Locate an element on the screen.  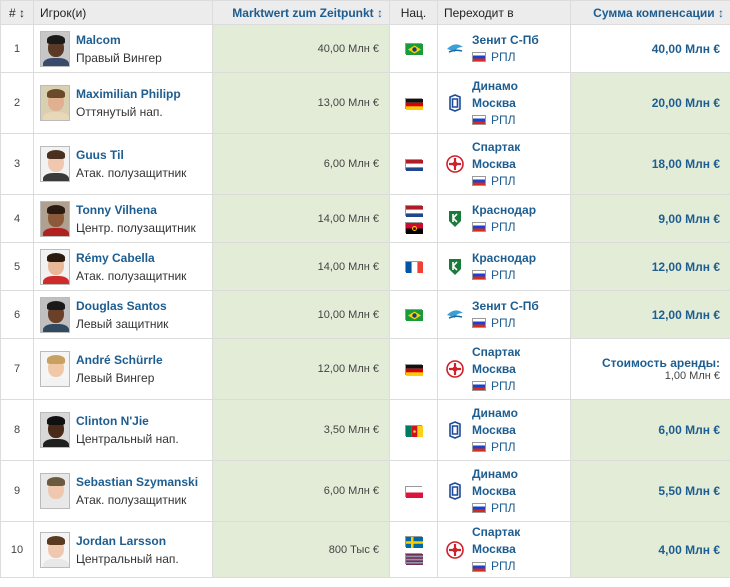
fee-link: 20,00 Млн € is located at coordinates (685, 103).